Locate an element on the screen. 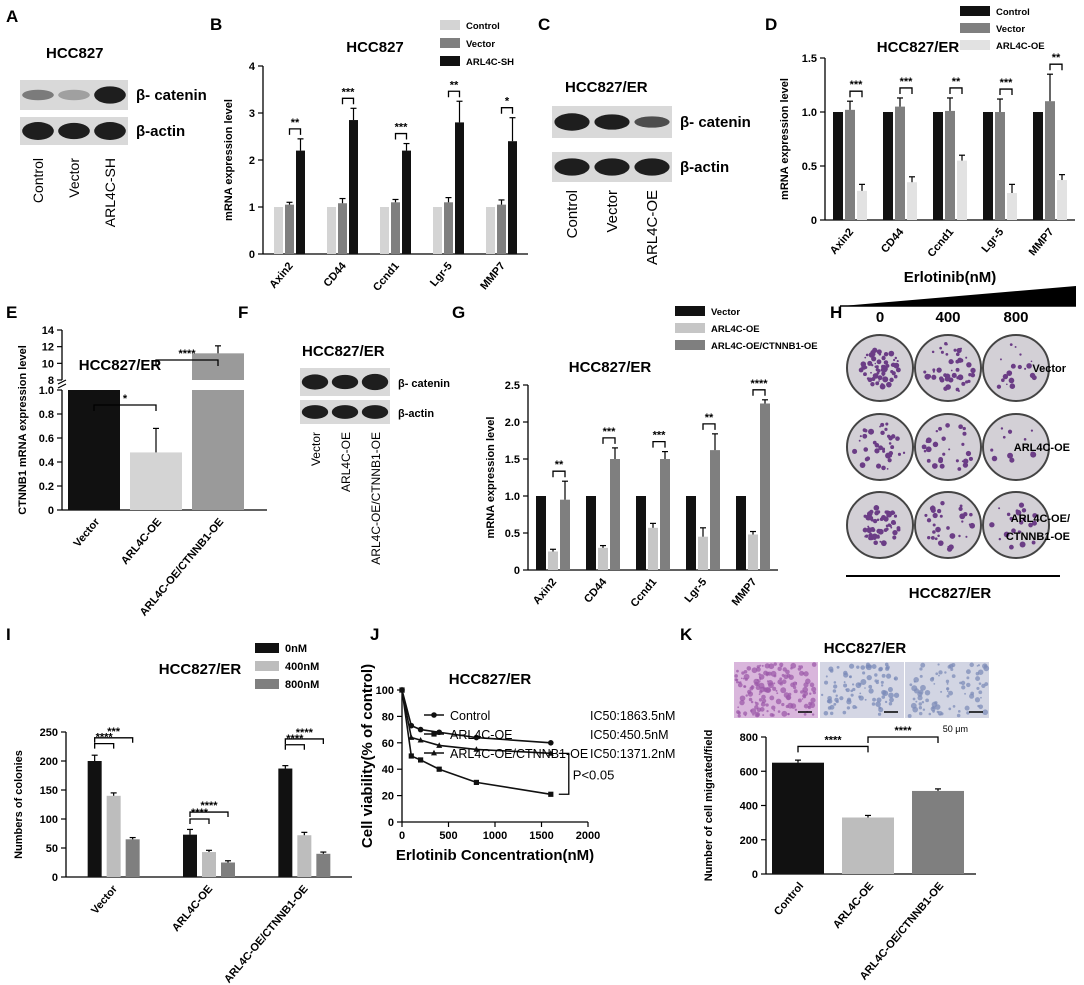  bar-MMP7-ARL4C-OE/CTNNB1-OE is located at coordinates (765, 486).